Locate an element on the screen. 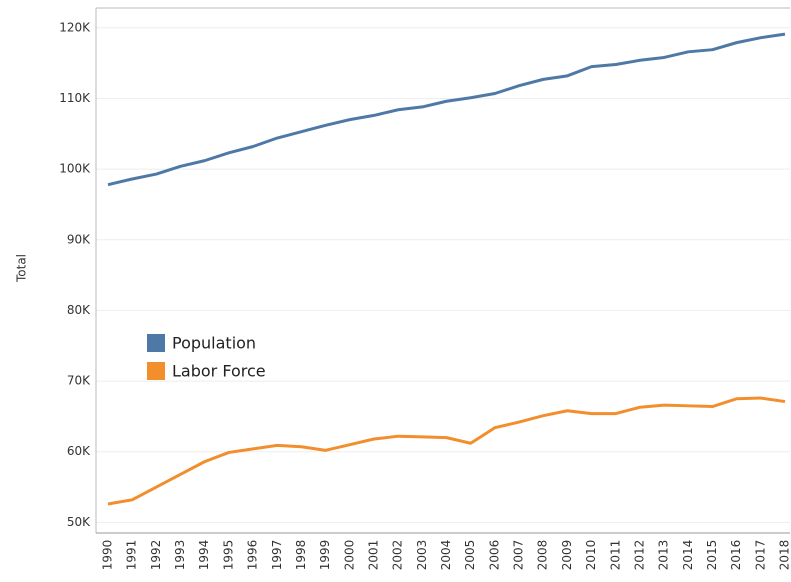 This screenshot has width=791, height=582. x-tick-label: 2003 is located at coordinates (422, 555).